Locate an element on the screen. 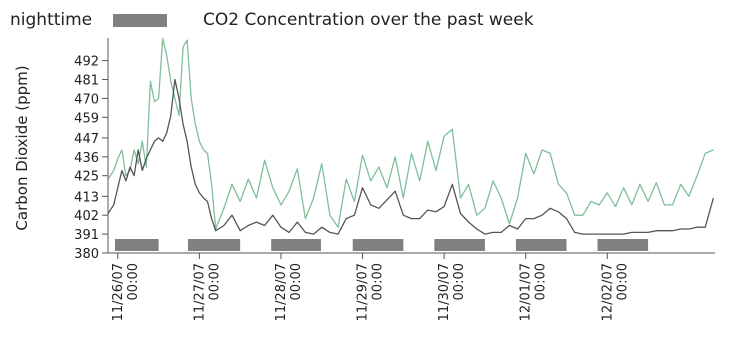  x-axis-ticks is located at coordinates (362, 256).